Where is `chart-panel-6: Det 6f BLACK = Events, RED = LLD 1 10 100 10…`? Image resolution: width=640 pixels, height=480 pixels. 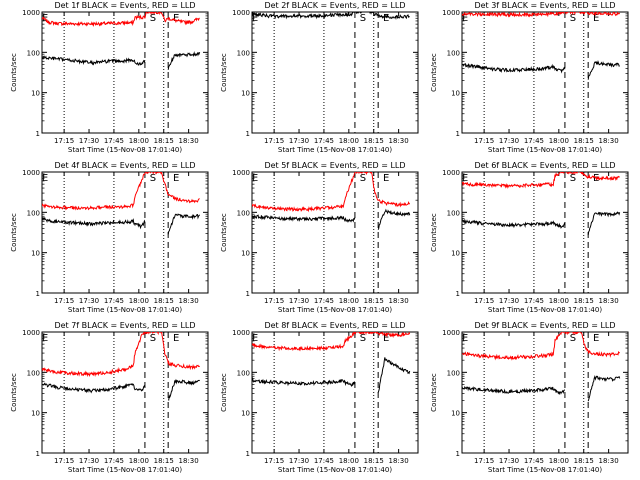 chart-panel-6: Det 6f BLACK = Events, RED = LLD 1 10 100 10… is located at coordinates (529, 237).